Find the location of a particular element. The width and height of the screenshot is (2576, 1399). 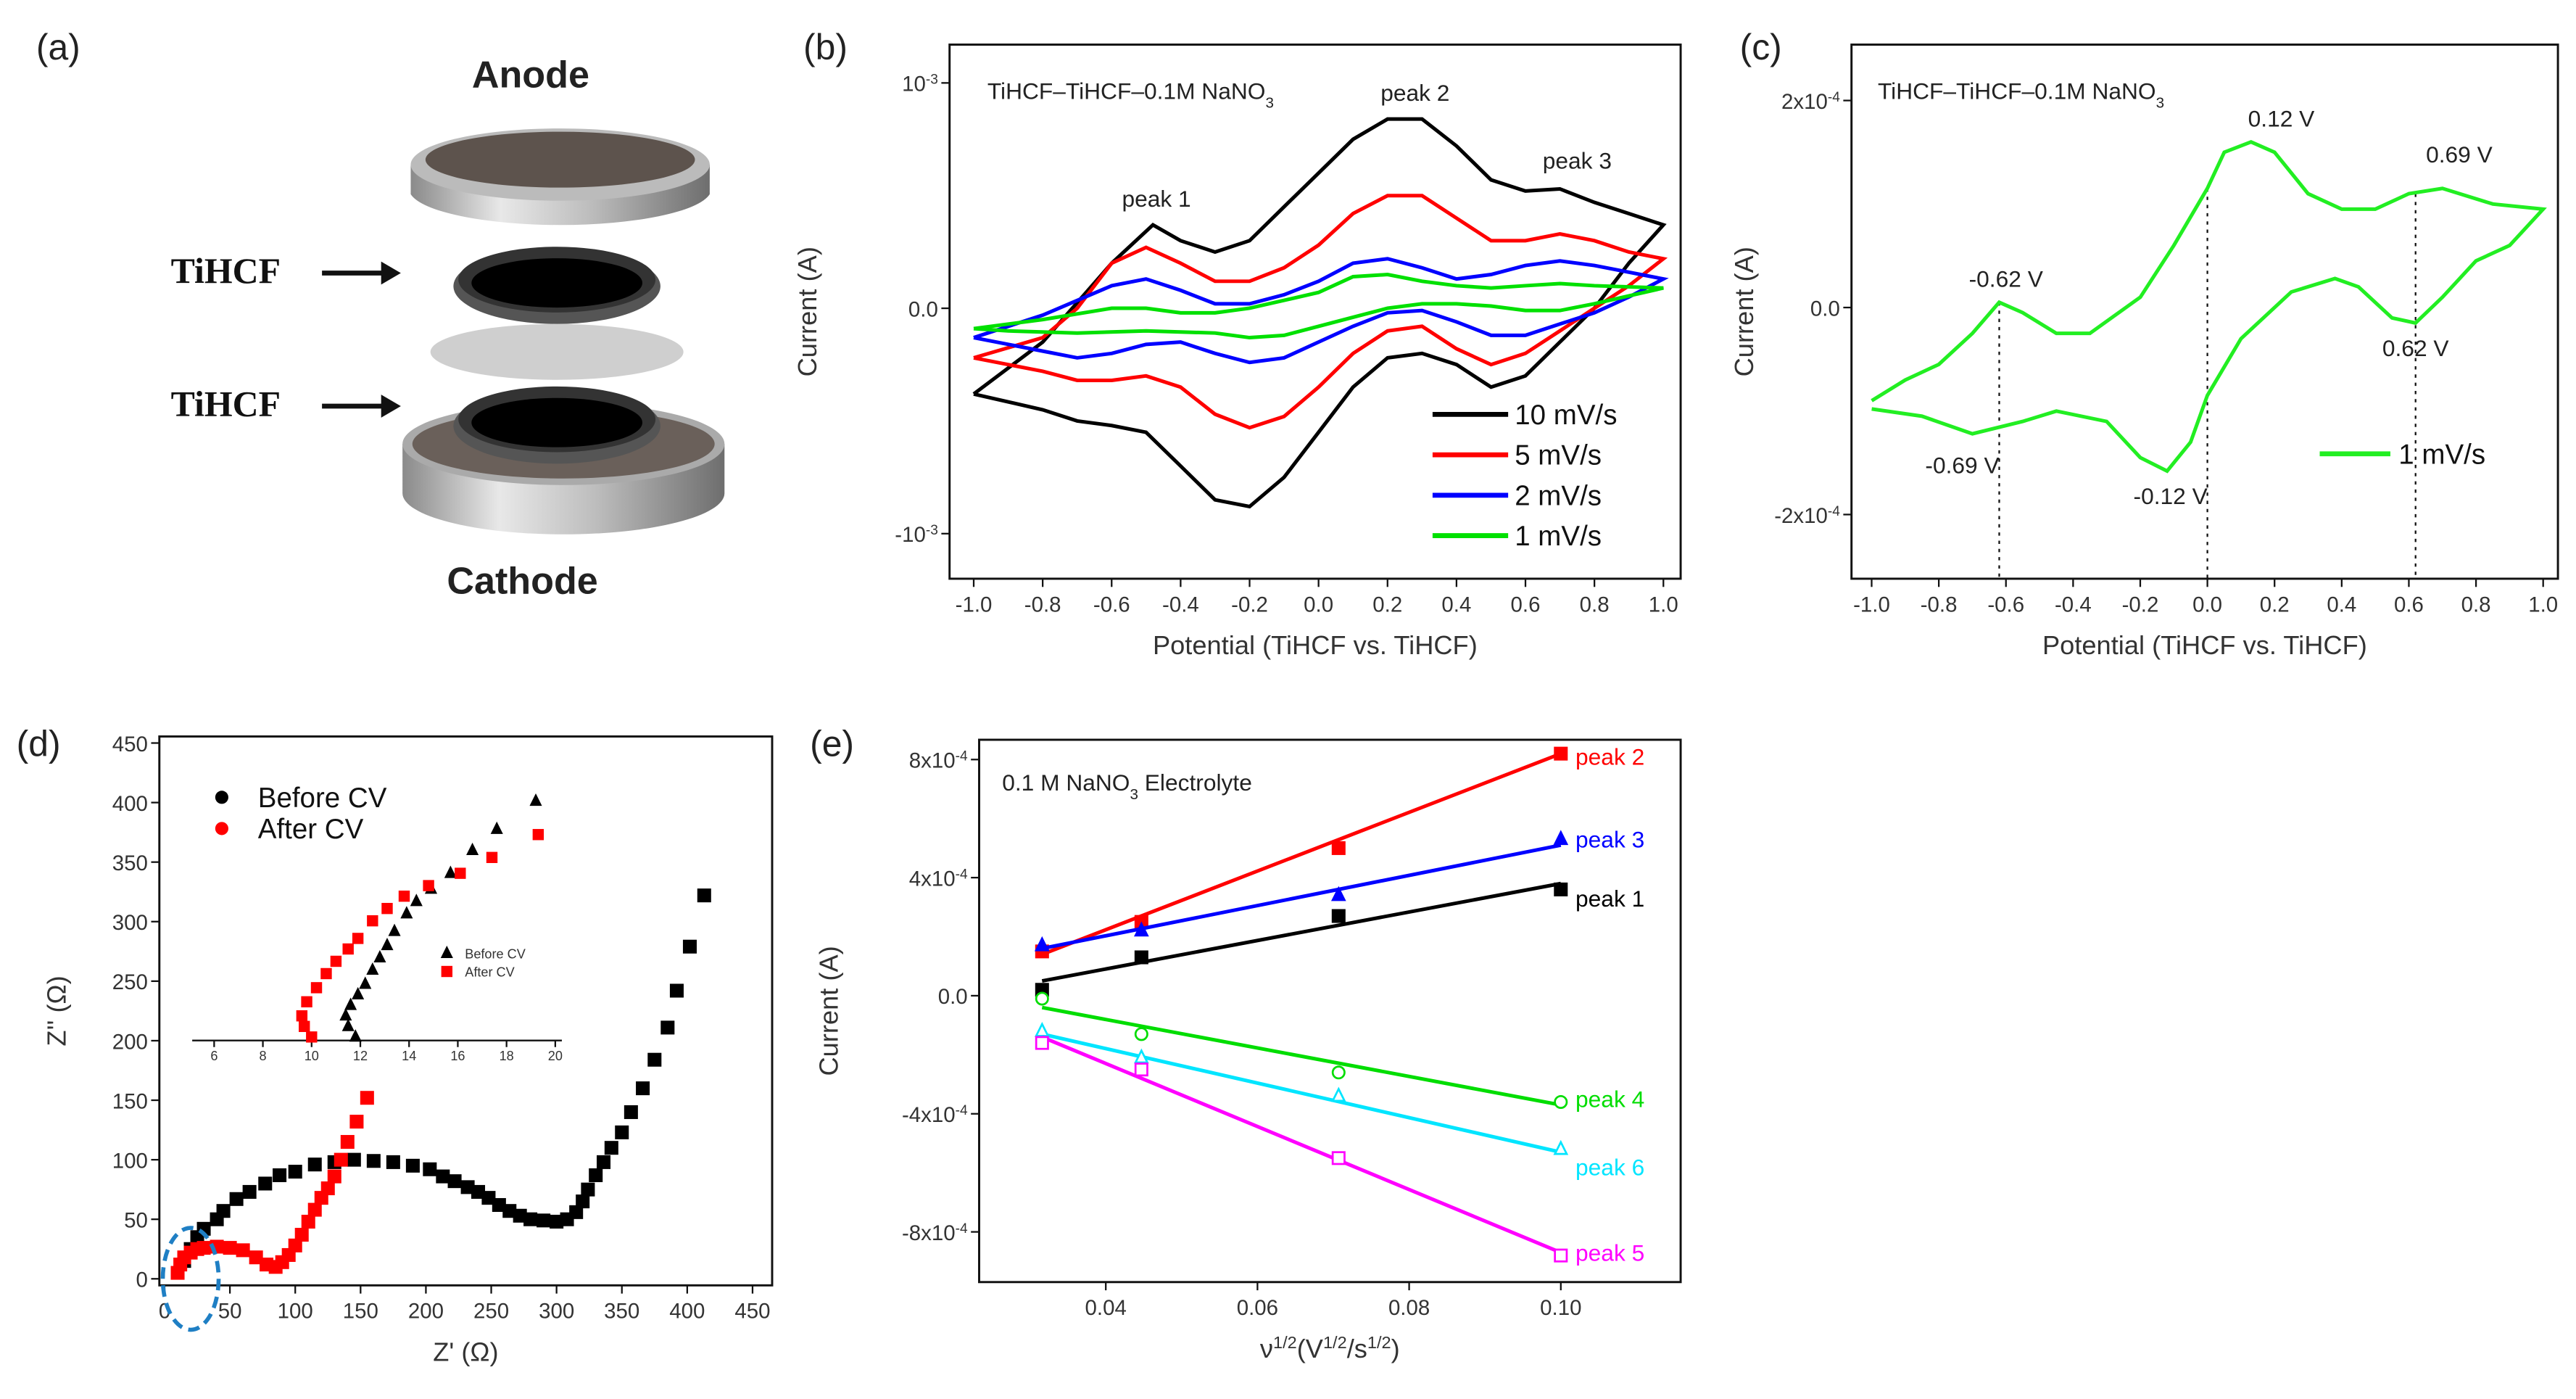

x-tick-label: 0.8 is located at coordinates (2476, 604).